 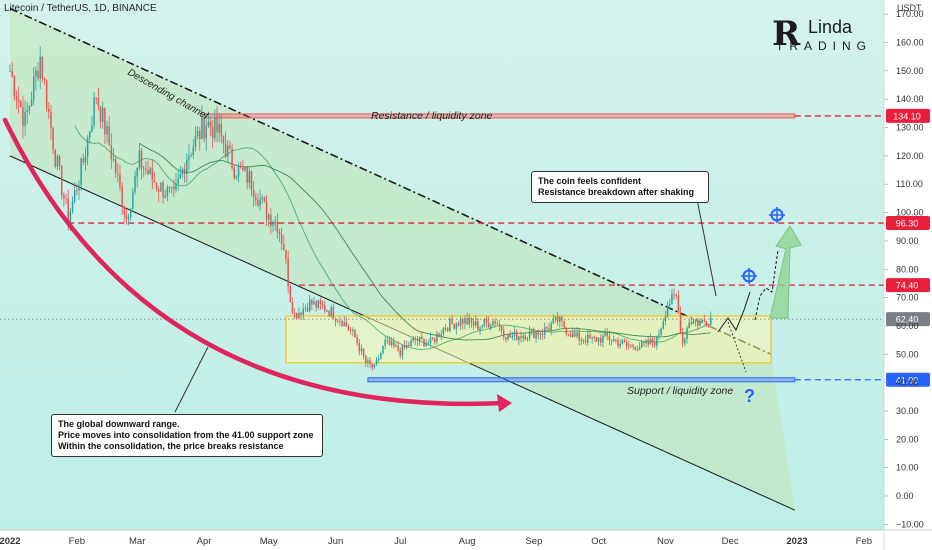 What do you see at coordinates (432, 116) in the screenshot?
I see `resistance-zone-label: Resistance / liquidity zone` at bounding box center [432, 116].